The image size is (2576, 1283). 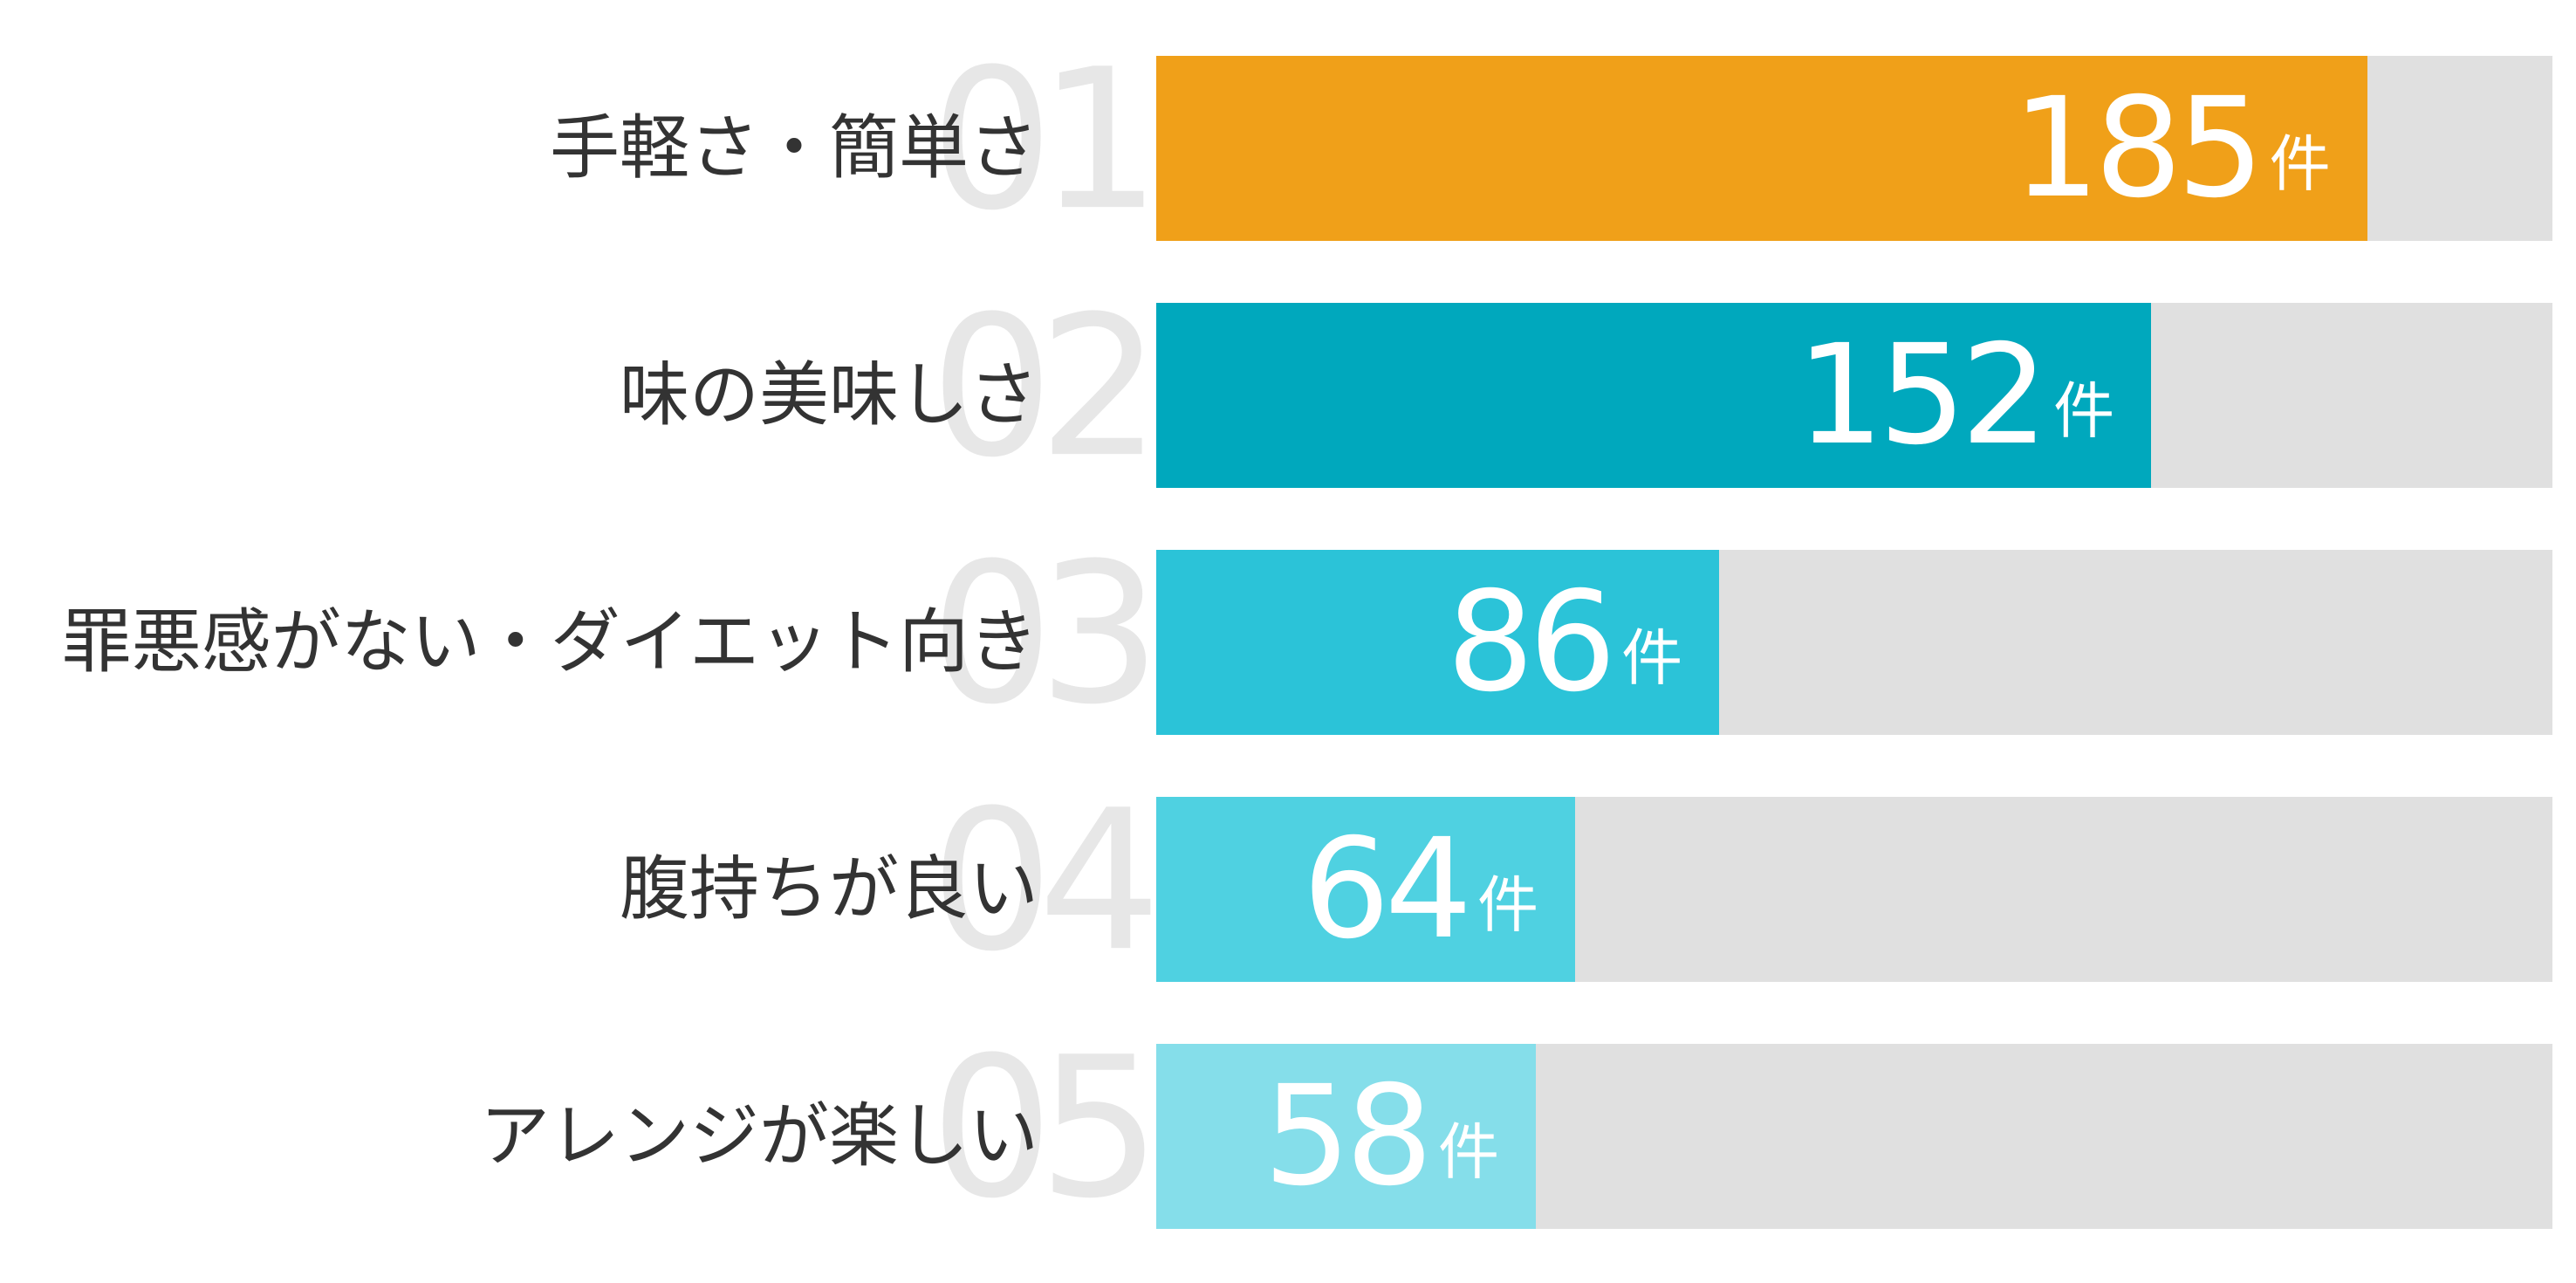 I want to click on bar-fill: 64 件, so click(x=1365, y=890).